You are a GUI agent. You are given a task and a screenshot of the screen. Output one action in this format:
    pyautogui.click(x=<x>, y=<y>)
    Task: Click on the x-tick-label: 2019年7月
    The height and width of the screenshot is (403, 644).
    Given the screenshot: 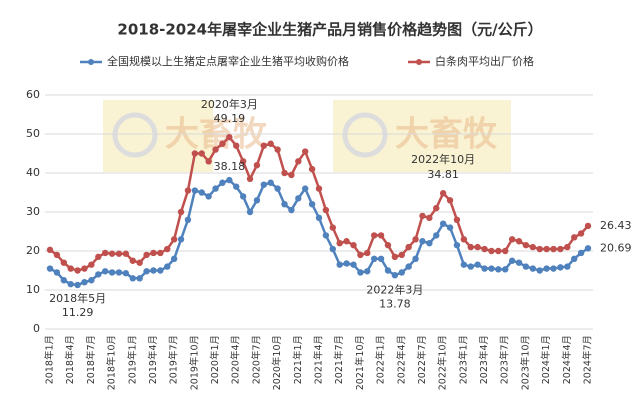 What is the action you would take?
    pyautogui.click(x=174, y=359)
    